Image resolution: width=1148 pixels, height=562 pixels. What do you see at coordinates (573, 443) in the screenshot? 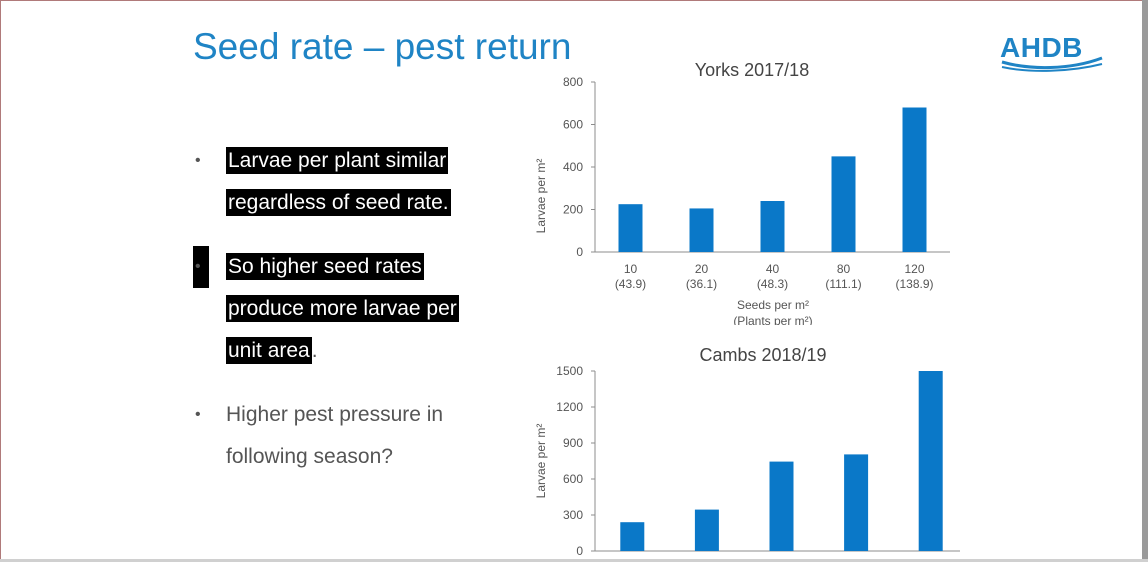
I see `y-tick-label: 900` at bounding box center [573, 443].